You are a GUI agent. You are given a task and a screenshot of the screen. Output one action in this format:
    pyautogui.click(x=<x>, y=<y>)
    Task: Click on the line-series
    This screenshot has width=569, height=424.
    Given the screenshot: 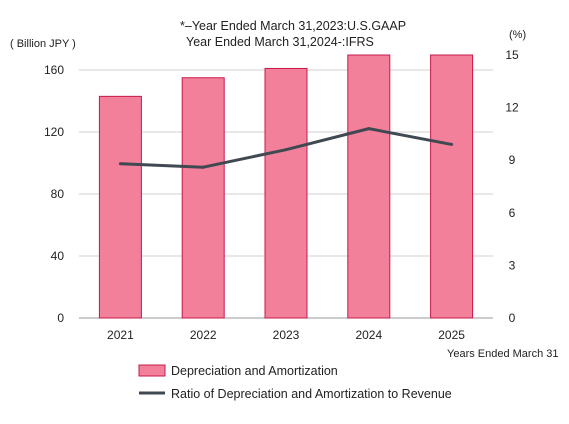 What is the action you would take?
    pyautogui.click(x=286, y=148)
    